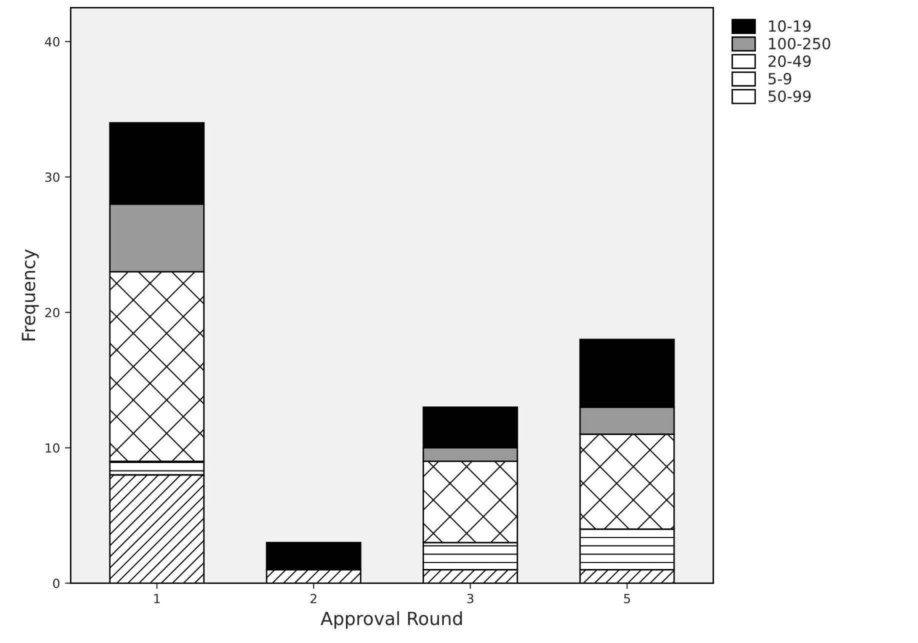 Image resolution: width=918 pixels, height=643 pixels. I want to click on x-tick-label: 2, so click(313, 599).